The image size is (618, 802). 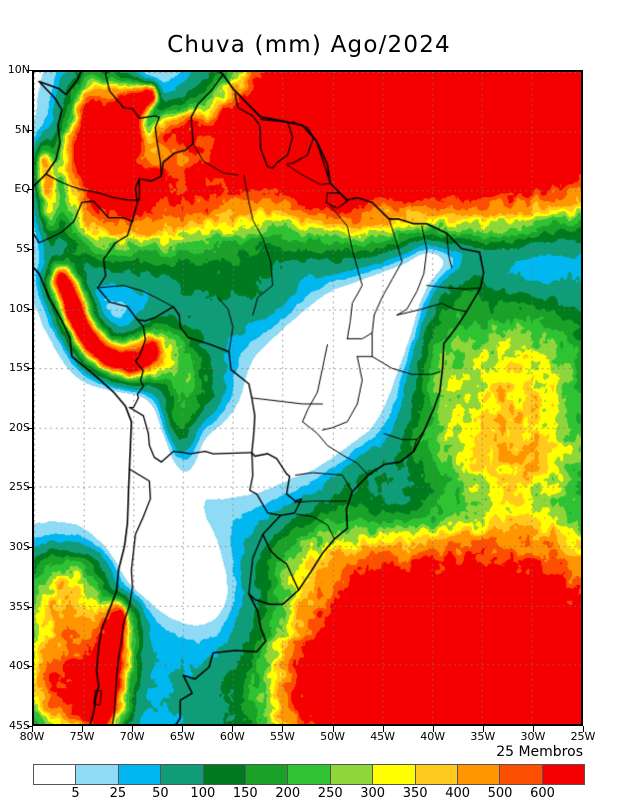 What do you see at coordinates (330, 793) in the screenshot?
I see `colorbar-tick-label: 250` at bounding box center [330, 793].